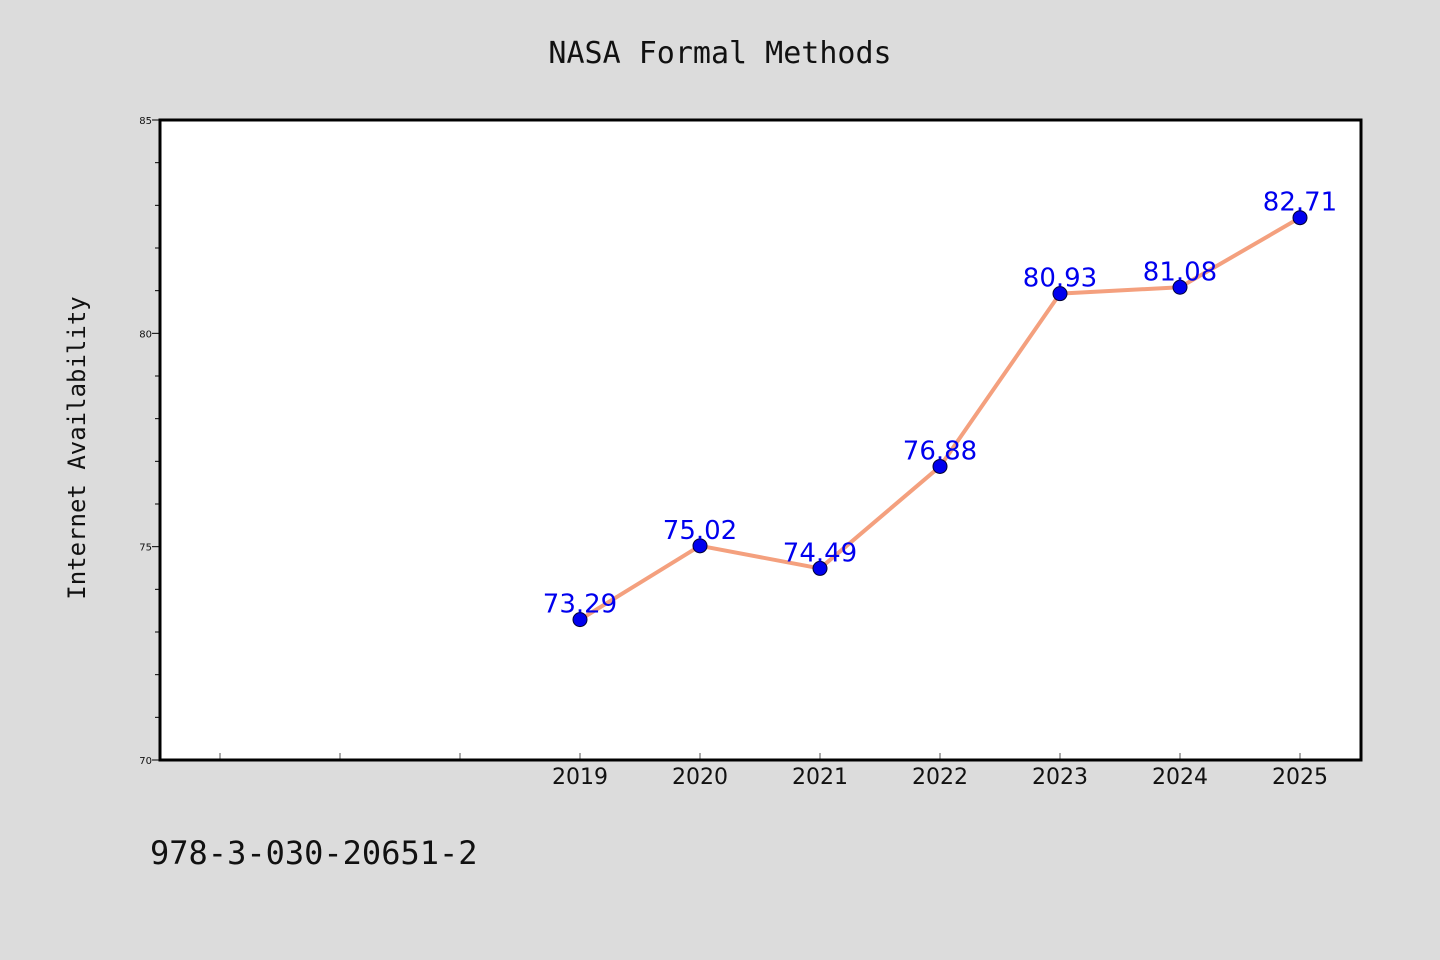  I want to click on y-tick-label: 70, so click(145, 761).